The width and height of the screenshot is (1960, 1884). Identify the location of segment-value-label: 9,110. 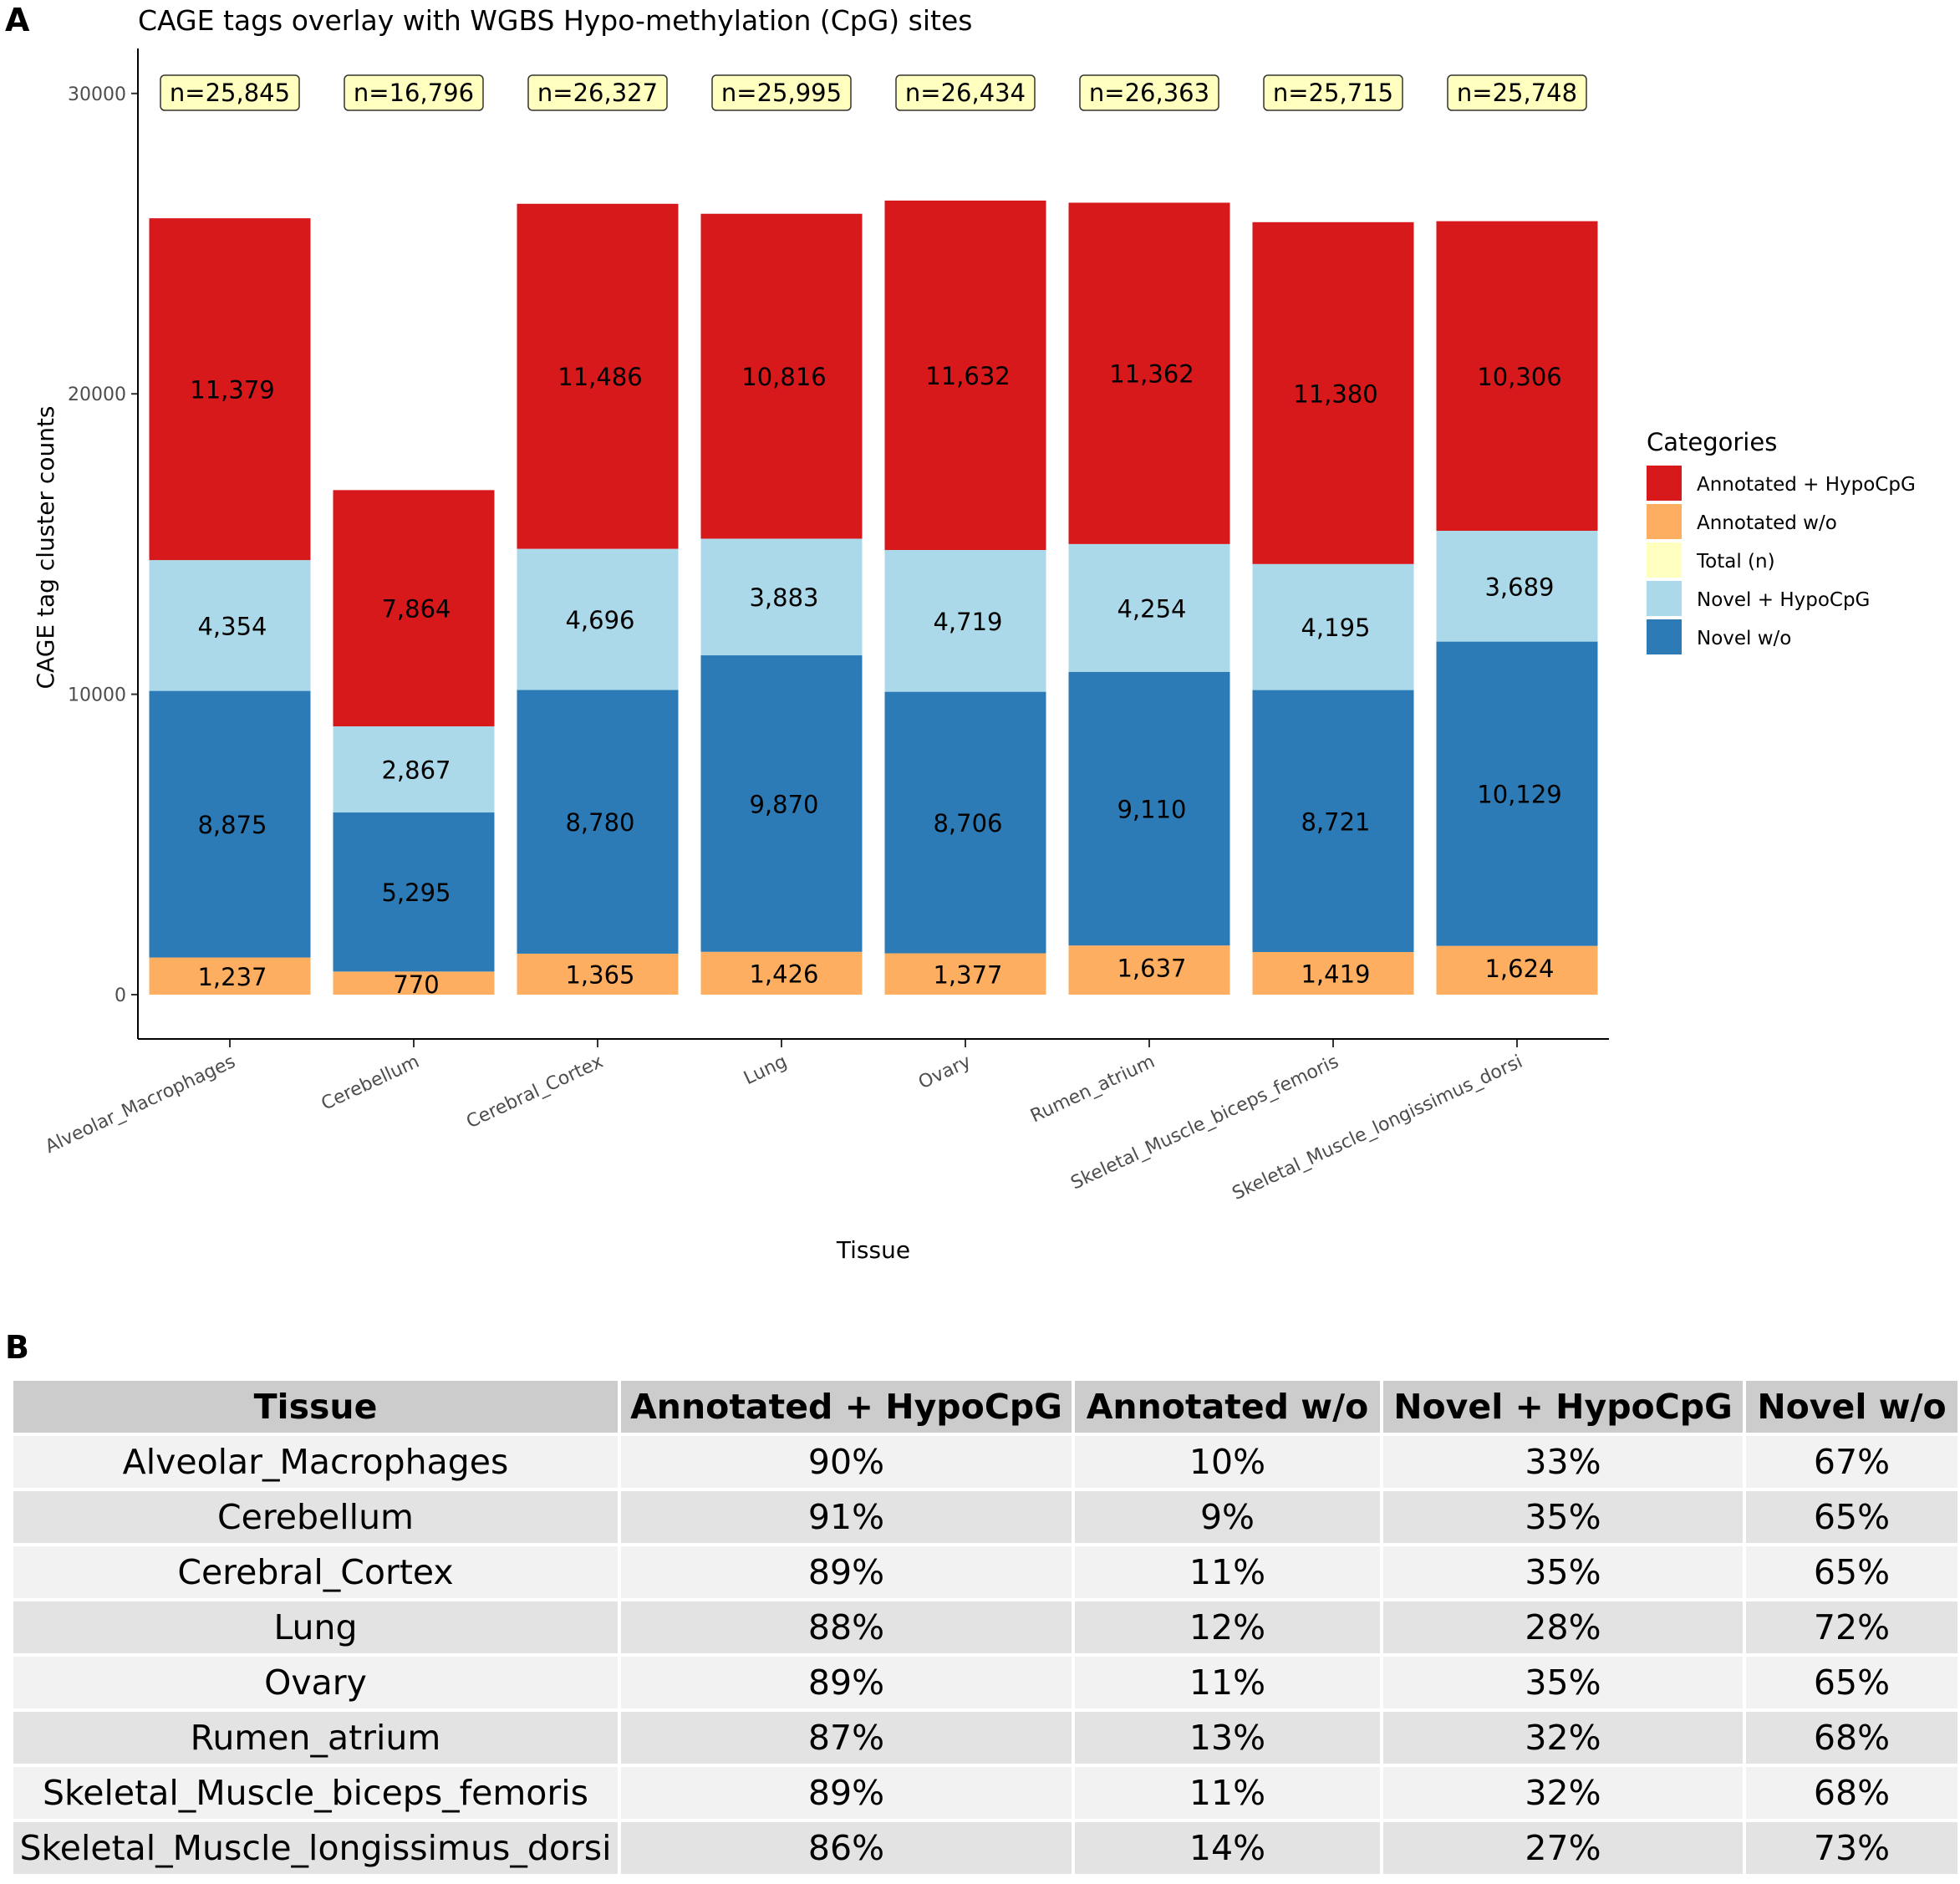
(1151, 809).